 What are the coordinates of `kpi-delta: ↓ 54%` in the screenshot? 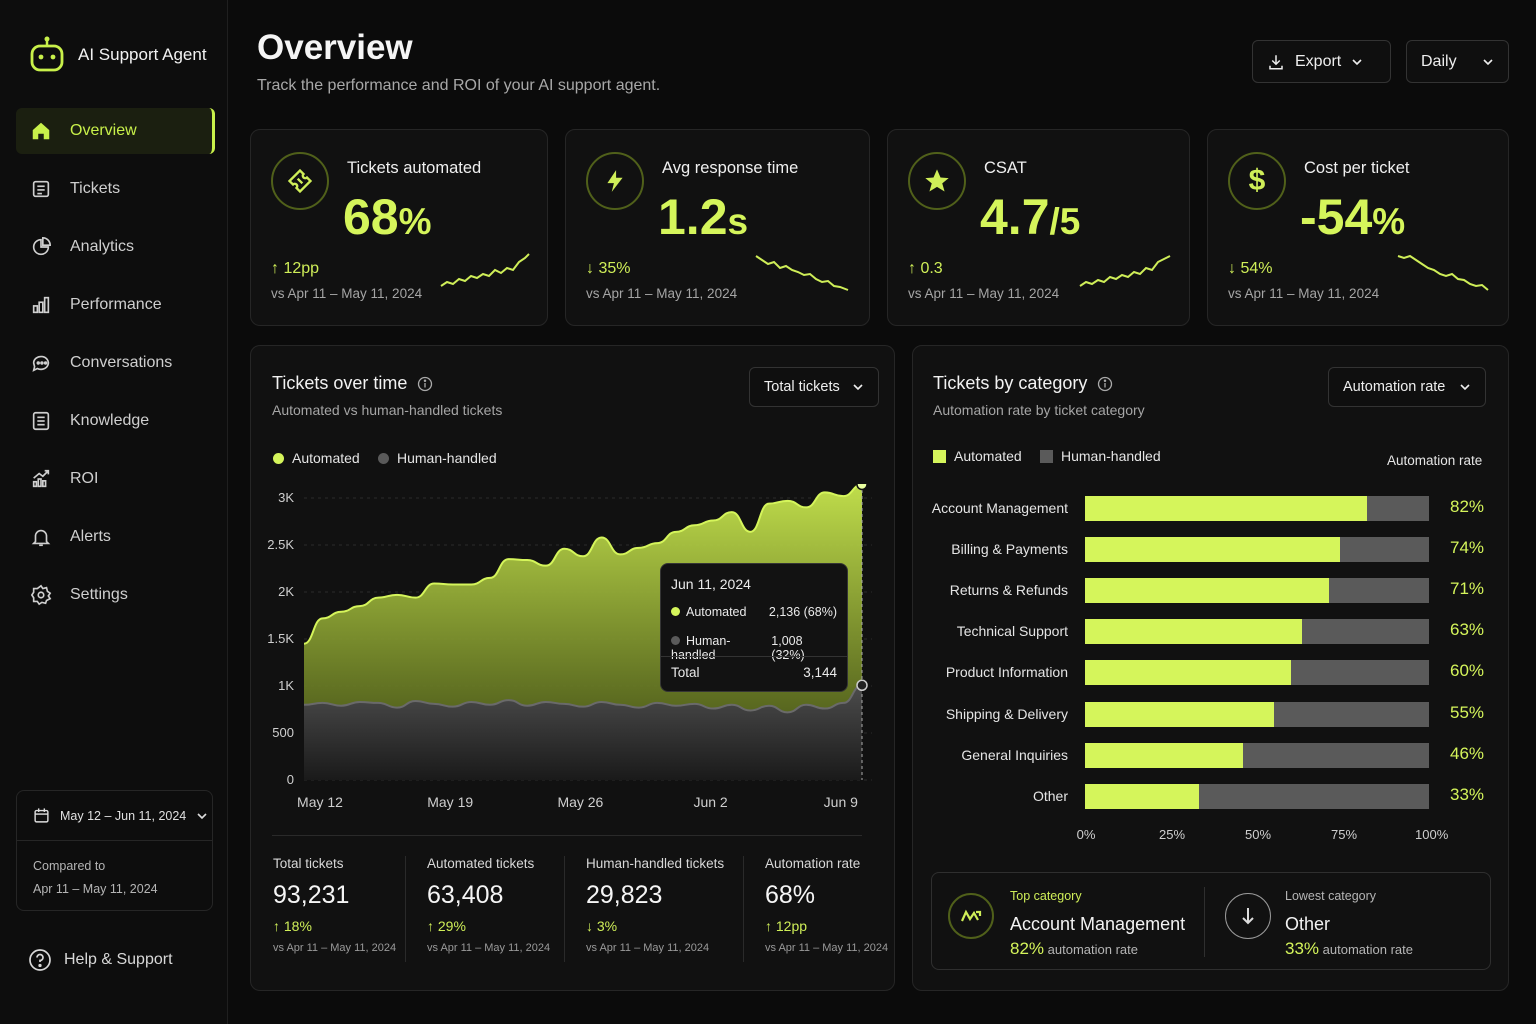 It's located at (1250, 268).